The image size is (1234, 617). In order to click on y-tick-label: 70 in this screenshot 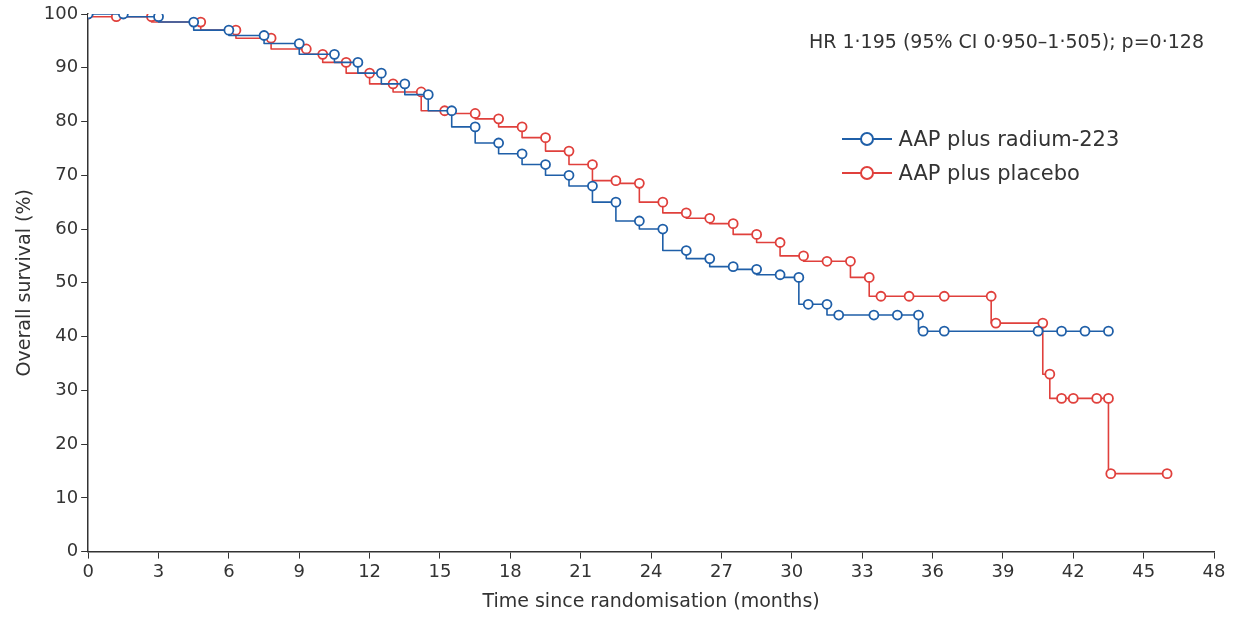, I will do `click(67, 173)`.